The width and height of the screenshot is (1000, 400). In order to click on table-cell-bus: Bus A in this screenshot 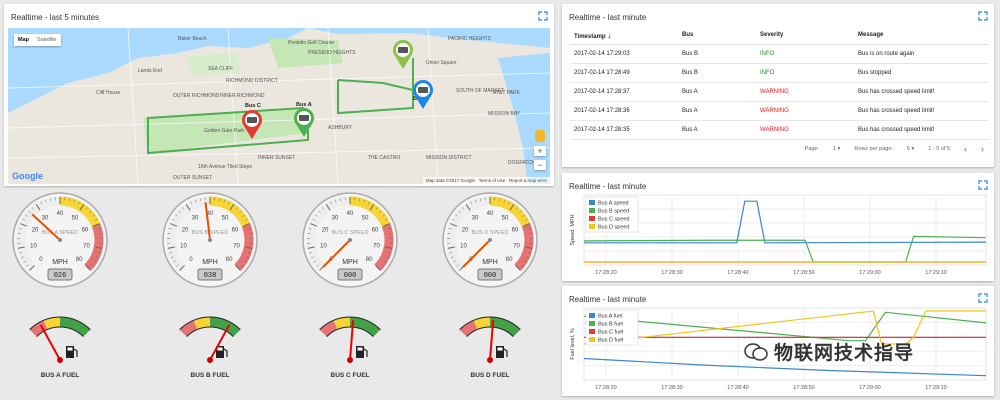, I will do `click(717, 92)`.